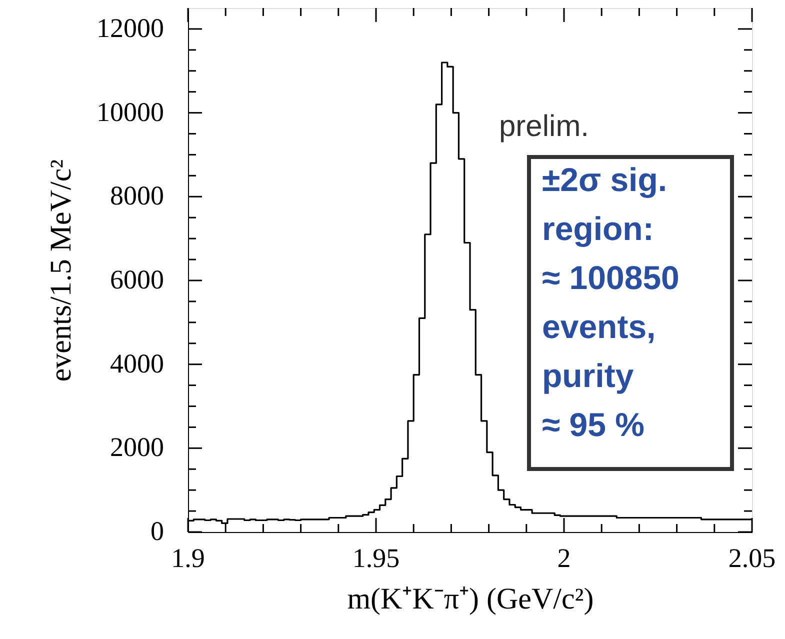 The width and height of the screenshot is (785, 639). I want to click on x-tick-label: 1.9, so click(188, 558).